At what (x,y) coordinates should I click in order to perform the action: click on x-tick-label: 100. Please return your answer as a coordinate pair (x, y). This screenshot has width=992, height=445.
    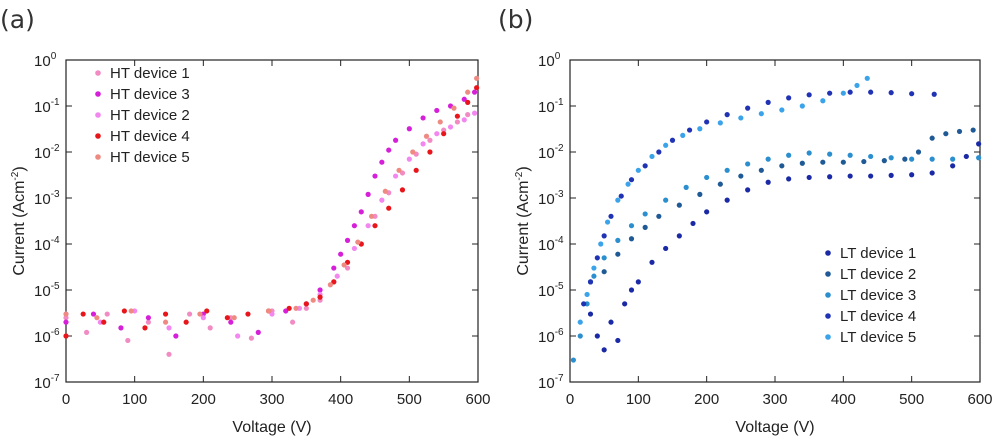
    Looking at the image, I should click on (134, 399).